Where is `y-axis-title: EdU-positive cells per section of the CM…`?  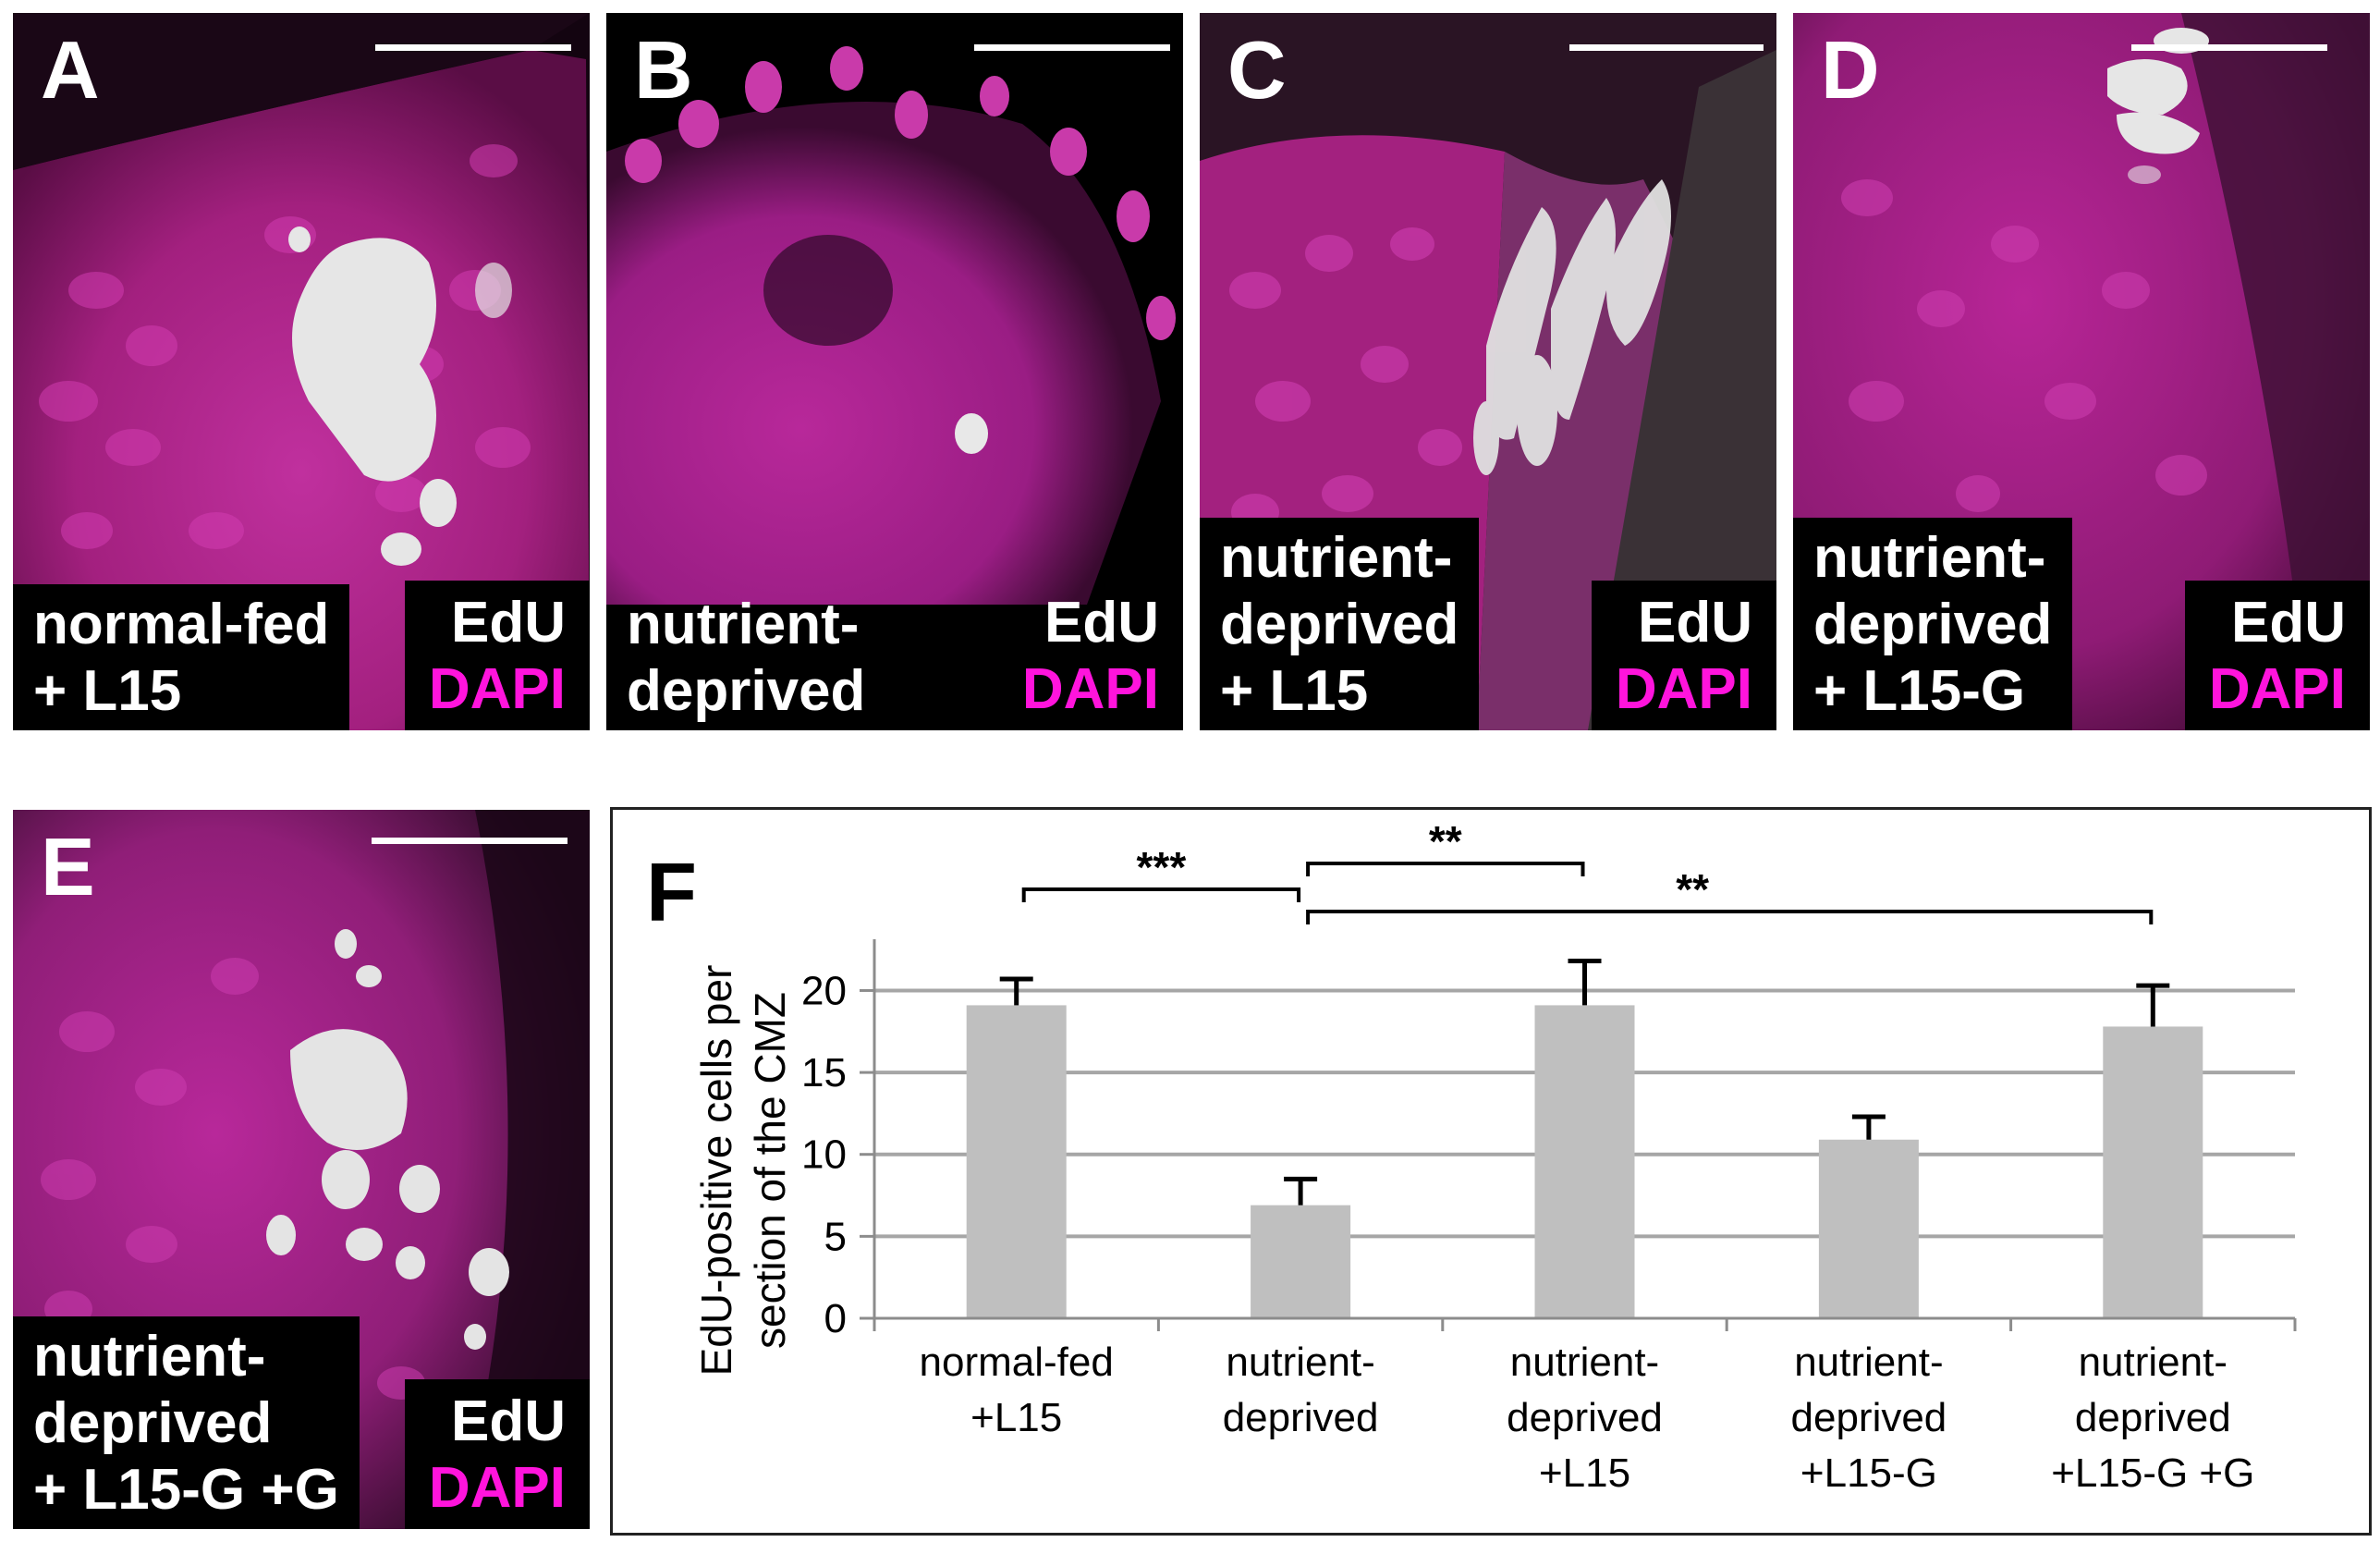
y-axis-title: EdU-positive cells per section of the CM… is located at coordinates (743, 1171).